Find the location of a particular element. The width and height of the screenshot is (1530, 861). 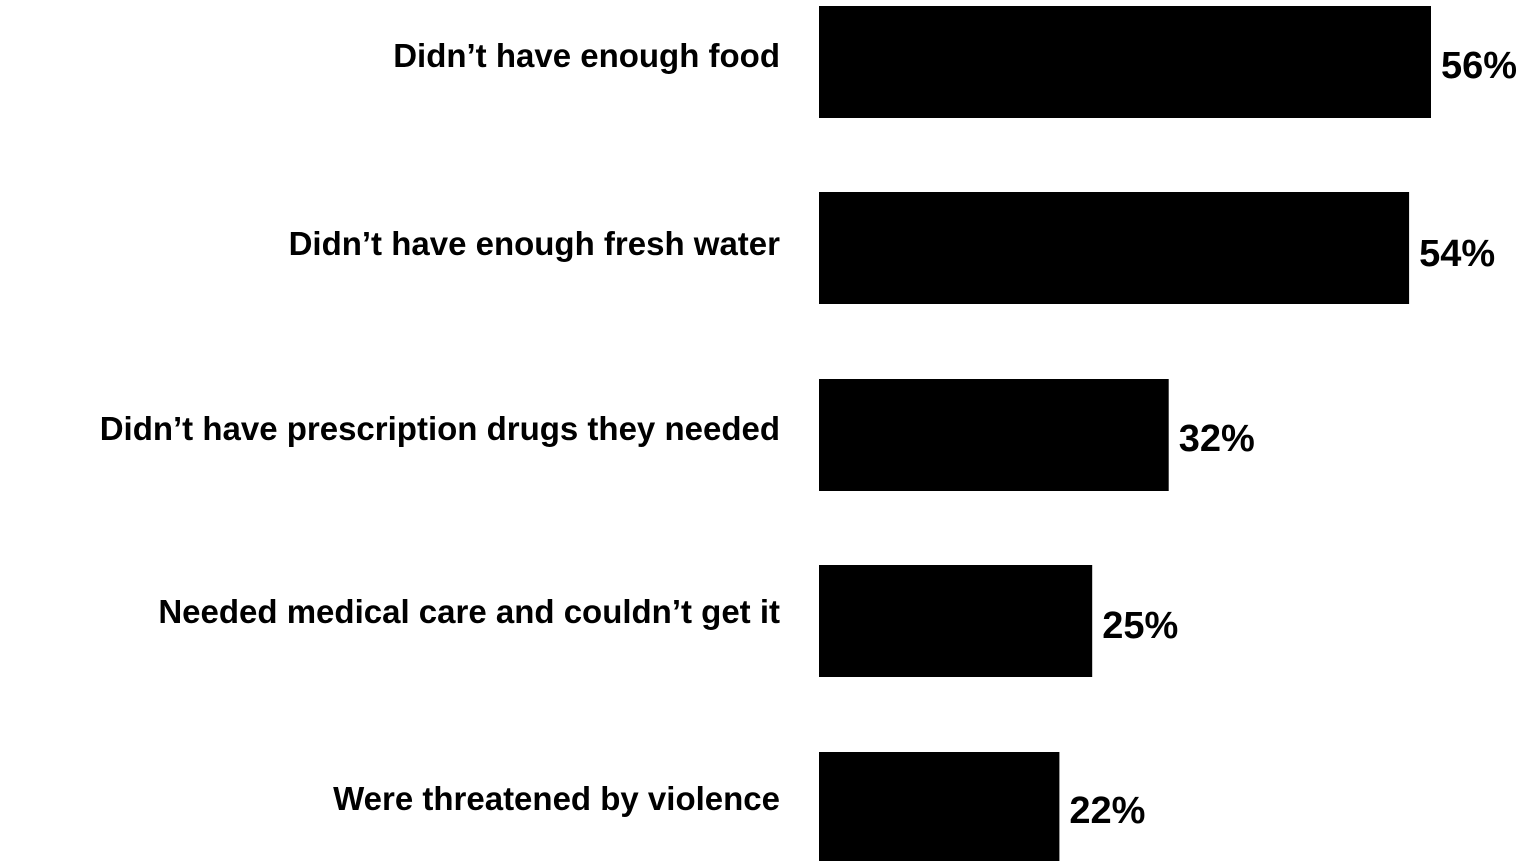

bar-didnt-have-enough-fresh-water is located at coordinates (1114, 248).